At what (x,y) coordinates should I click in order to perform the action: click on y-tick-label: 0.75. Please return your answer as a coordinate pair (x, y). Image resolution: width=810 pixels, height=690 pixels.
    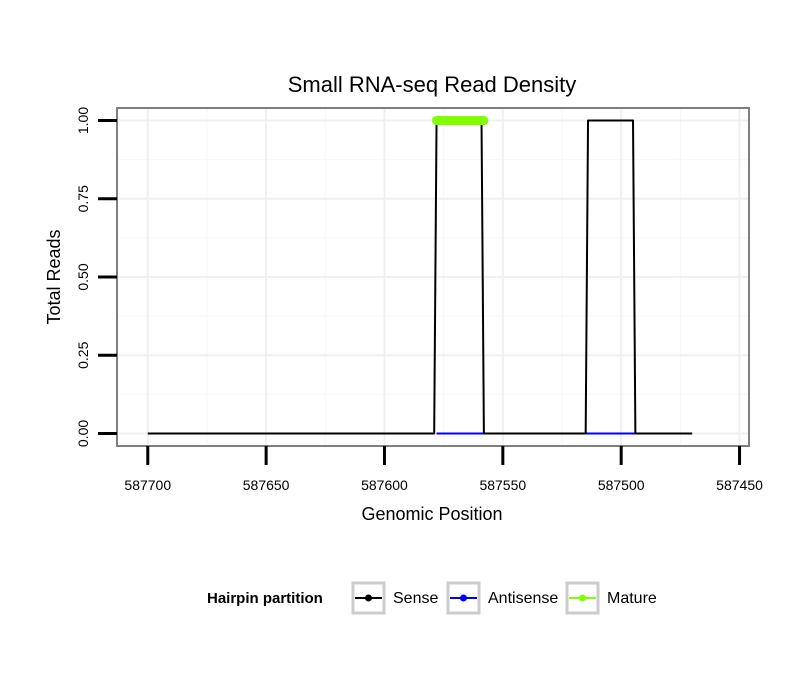
    Looking at the image, I should click on (83, 198).